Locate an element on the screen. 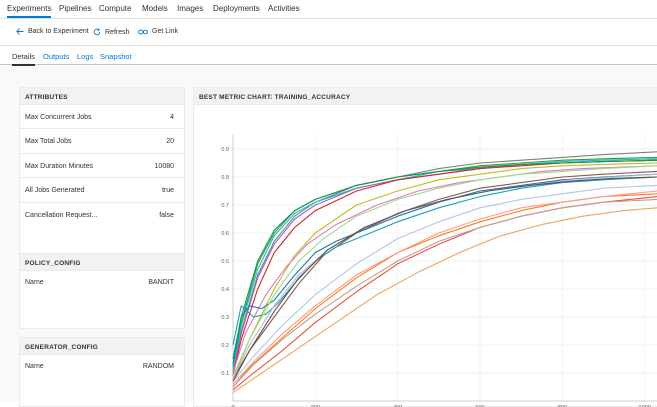  back-to-experiment-label: Back to Experiment is located at coordinates (58, 31).